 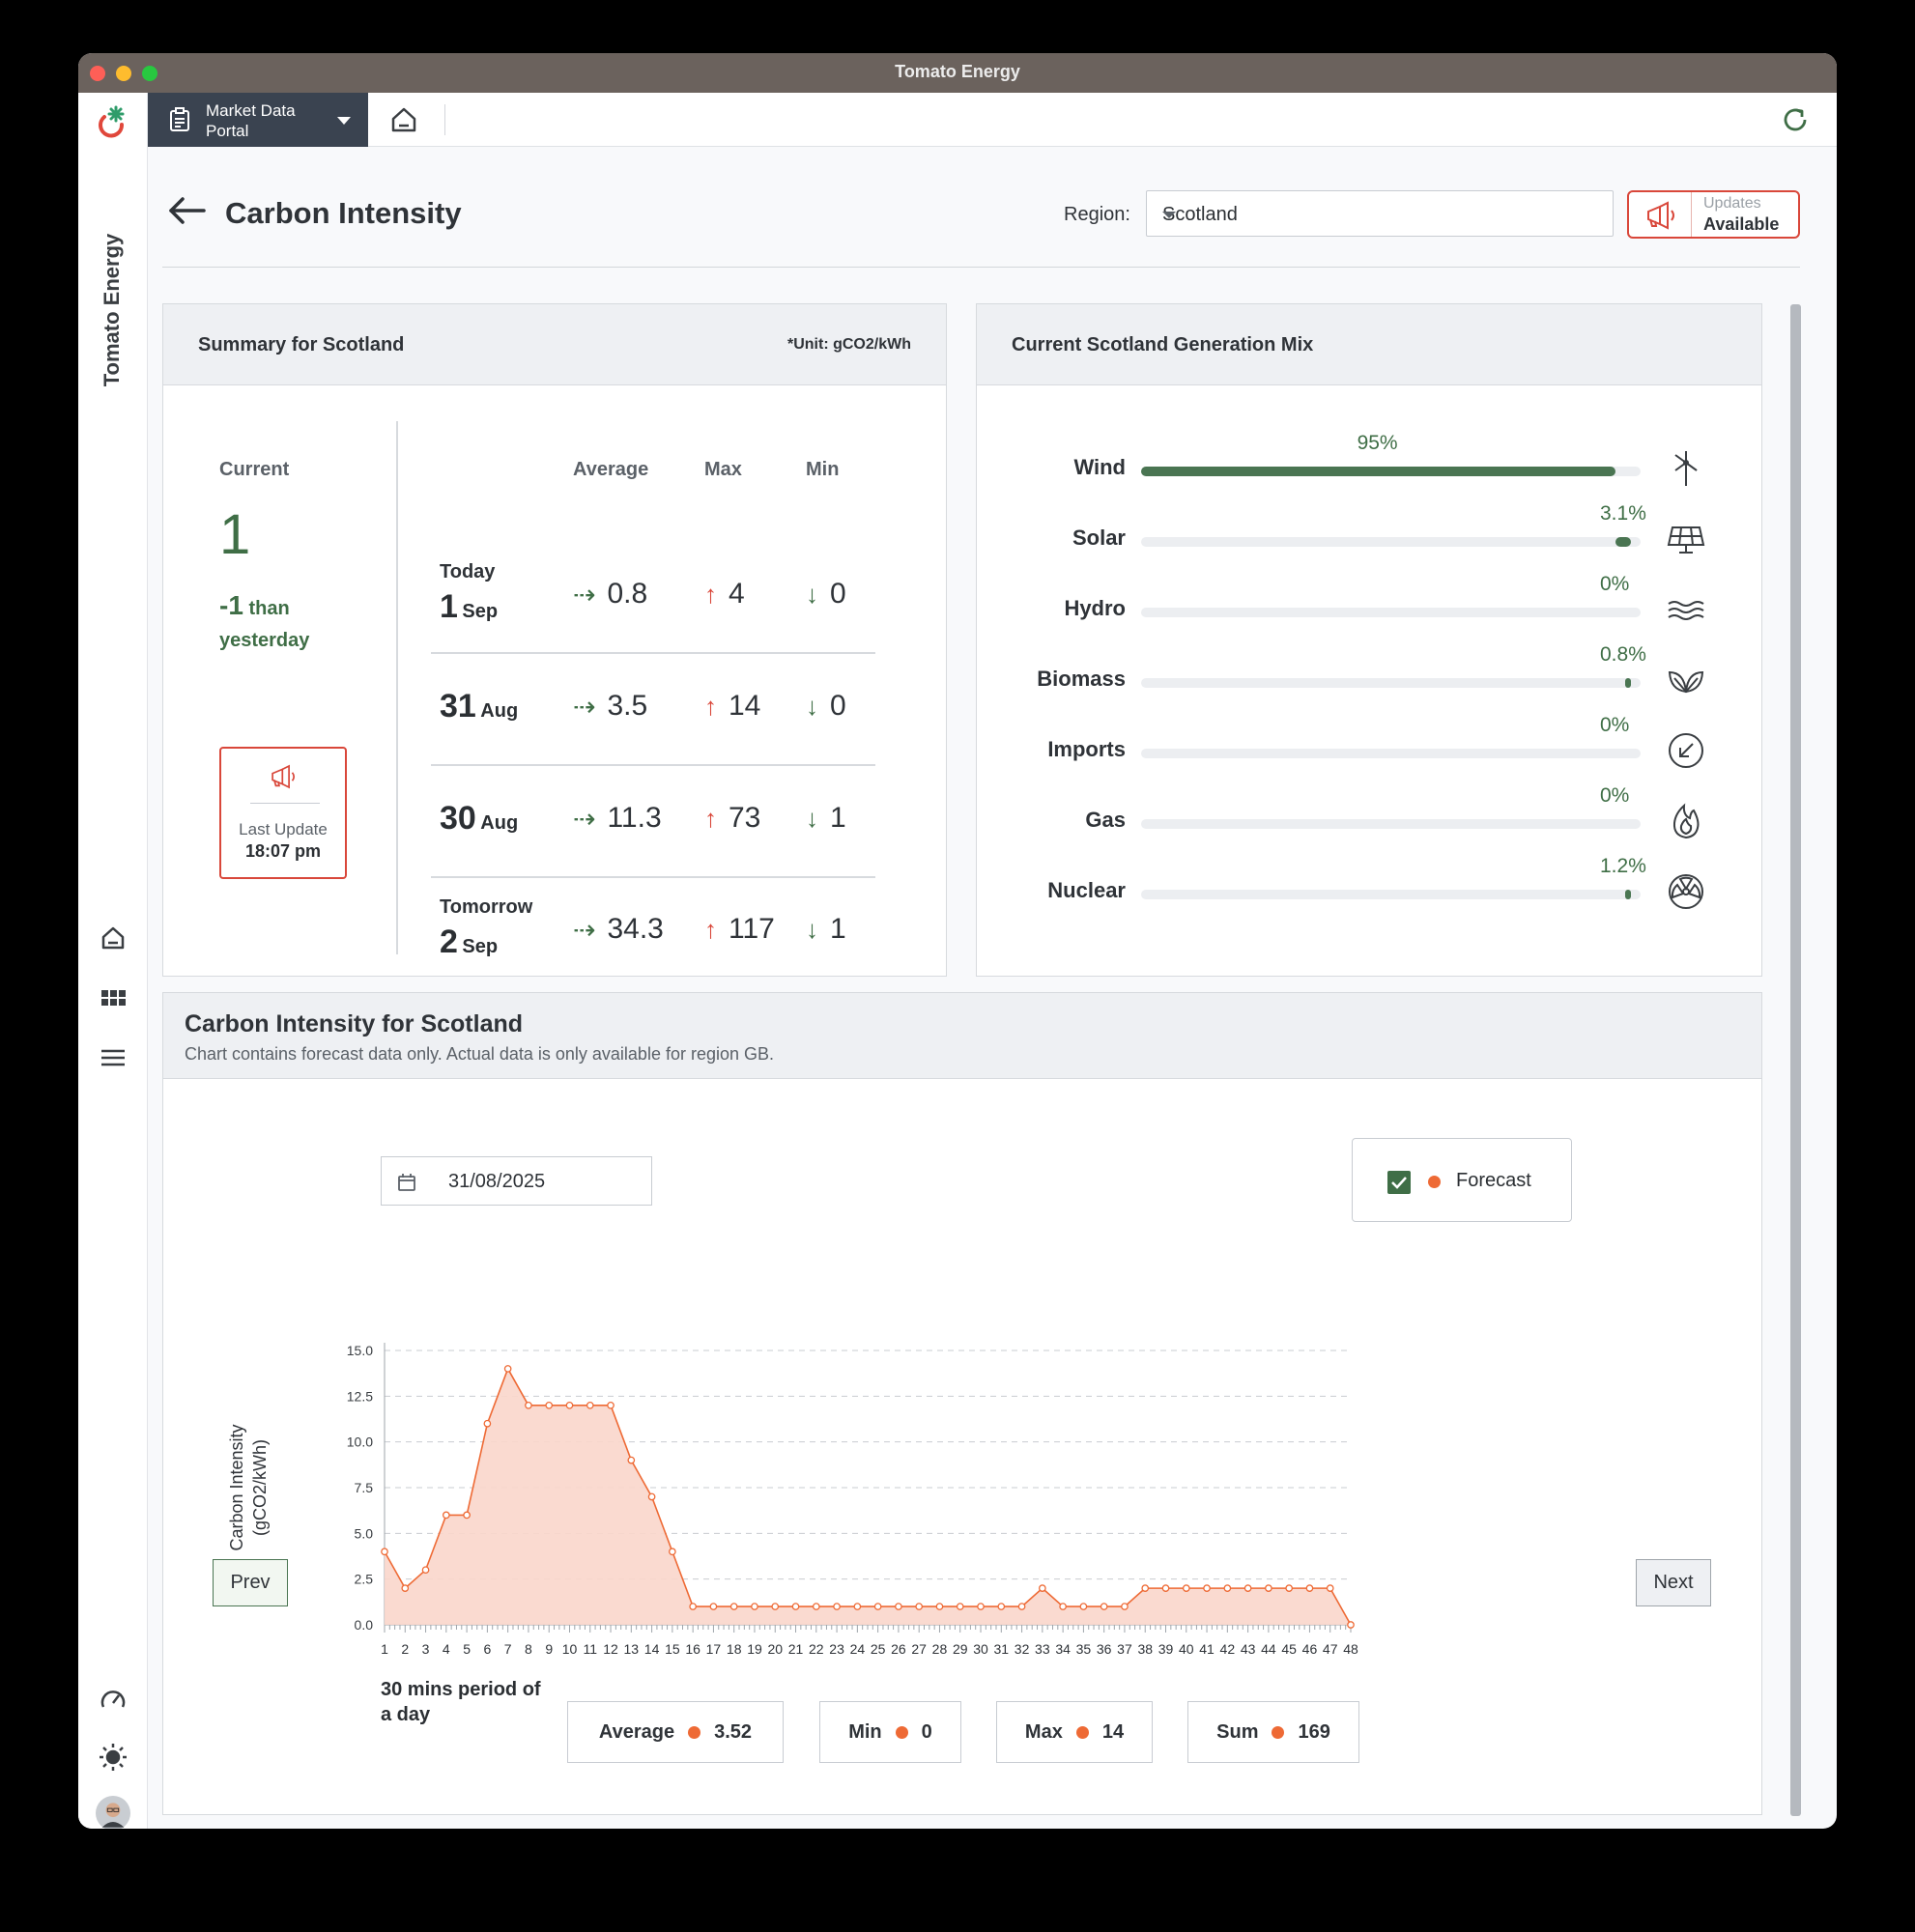 What do you see at coordinates (487, 1649) in the screenshot?
I see `x-tick-label: 6` at bounding box center [487, 1649].